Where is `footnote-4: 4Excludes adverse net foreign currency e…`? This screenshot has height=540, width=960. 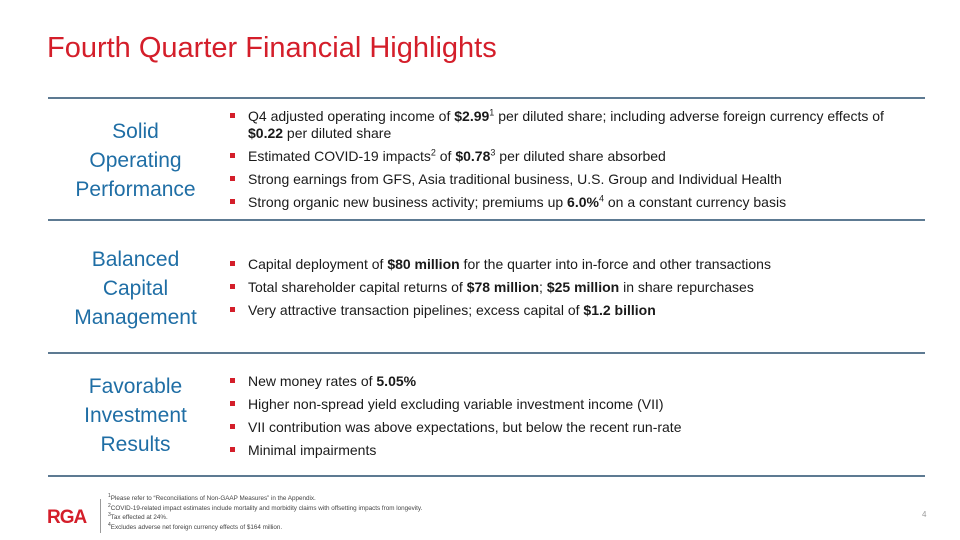
footnote-4: 4Excludes adverse net foreign currency e… is located at coordinates (195, 526).